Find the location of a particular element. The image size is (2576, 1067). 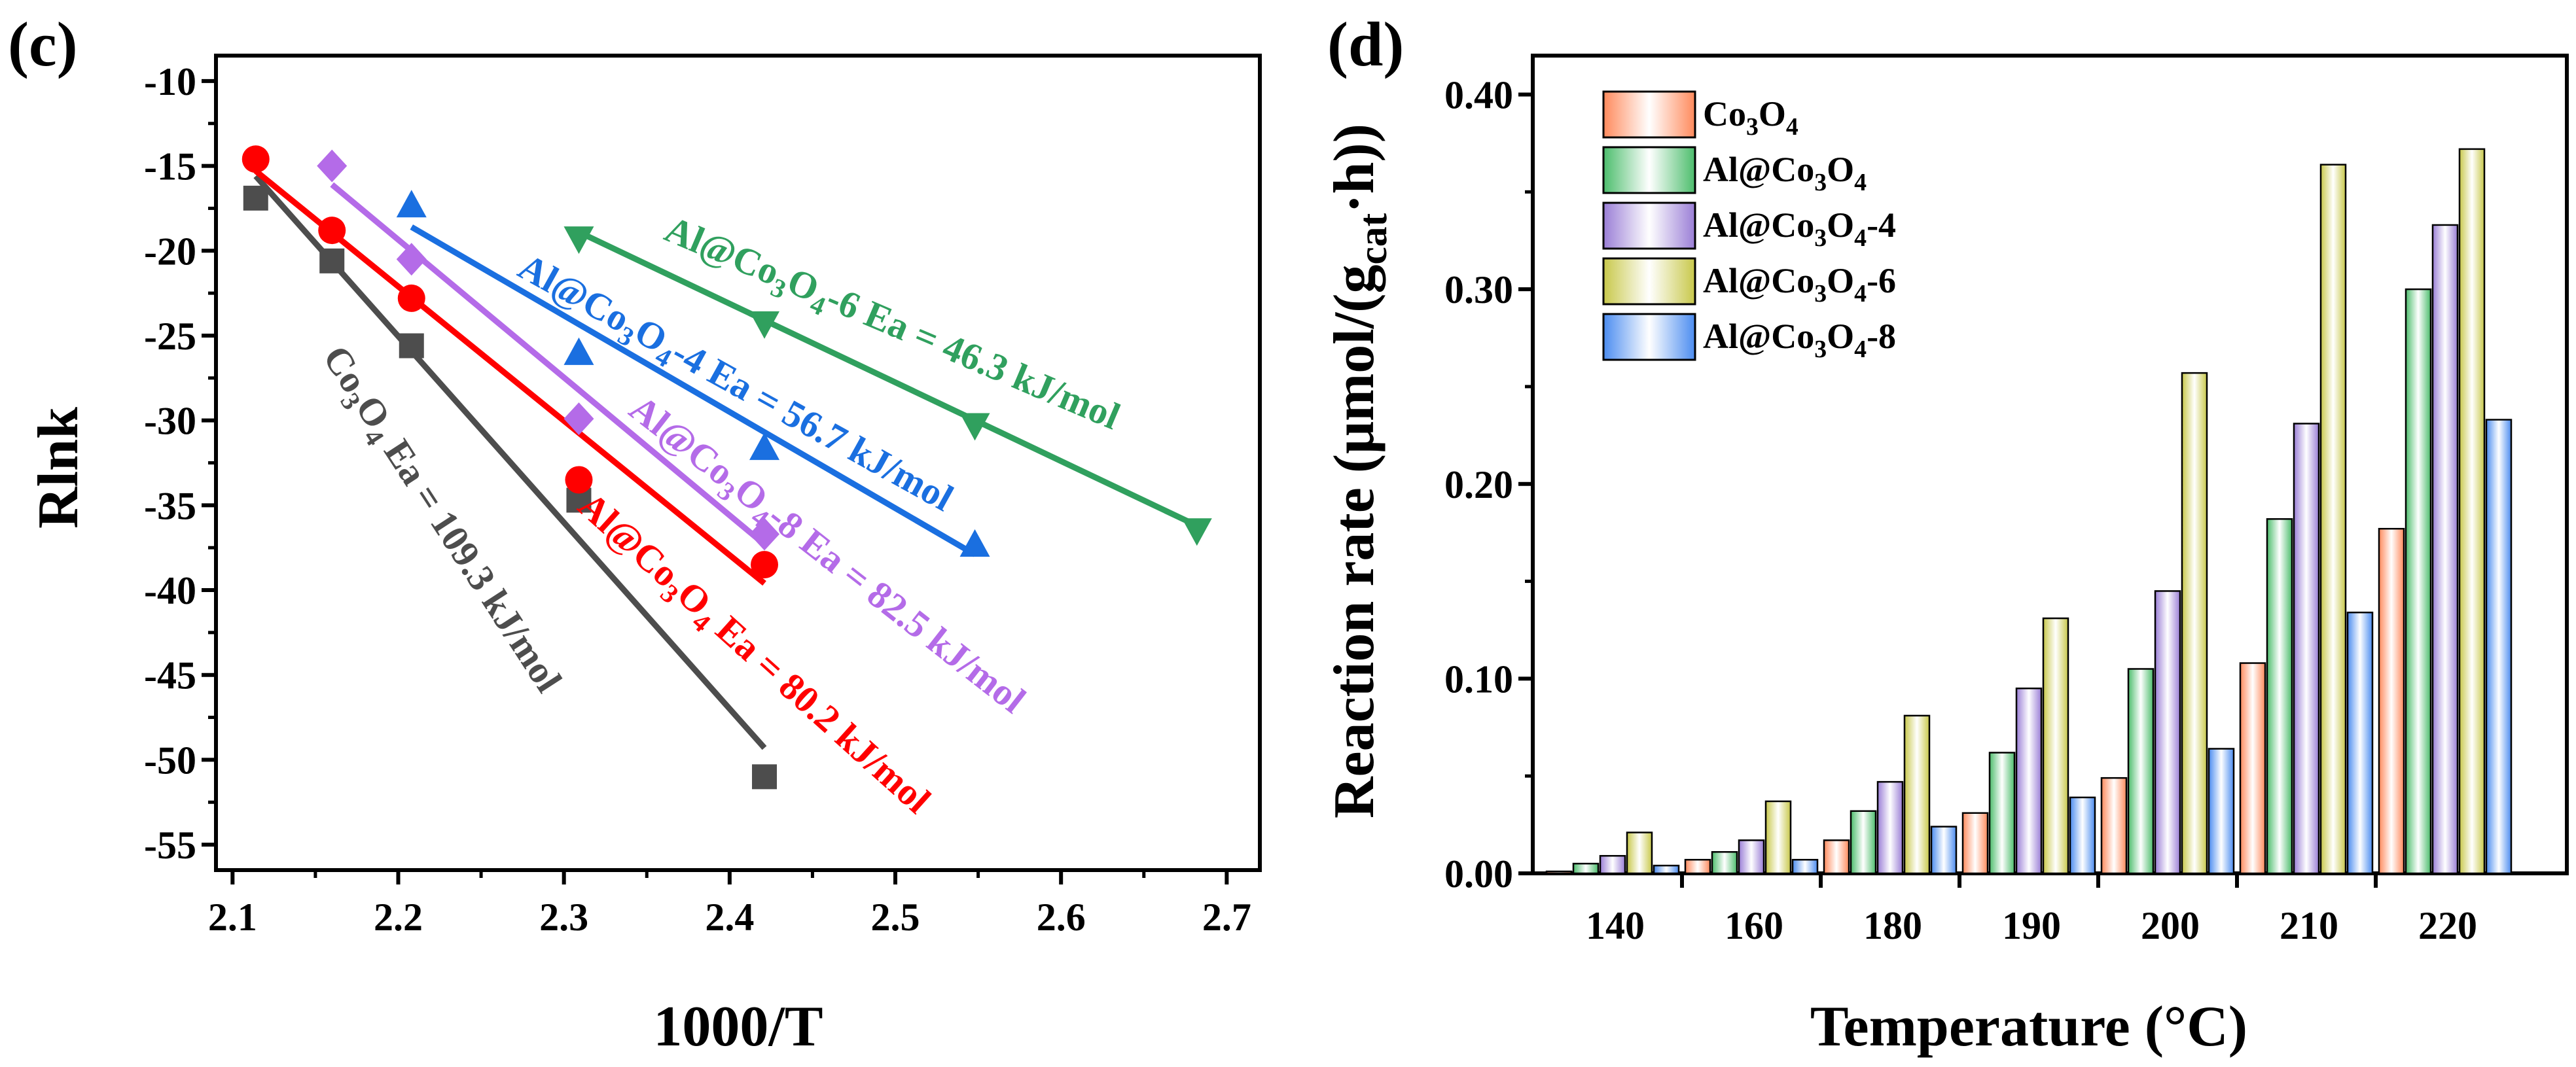

panel-c-label: (c) is located at coordinates (43, 44).